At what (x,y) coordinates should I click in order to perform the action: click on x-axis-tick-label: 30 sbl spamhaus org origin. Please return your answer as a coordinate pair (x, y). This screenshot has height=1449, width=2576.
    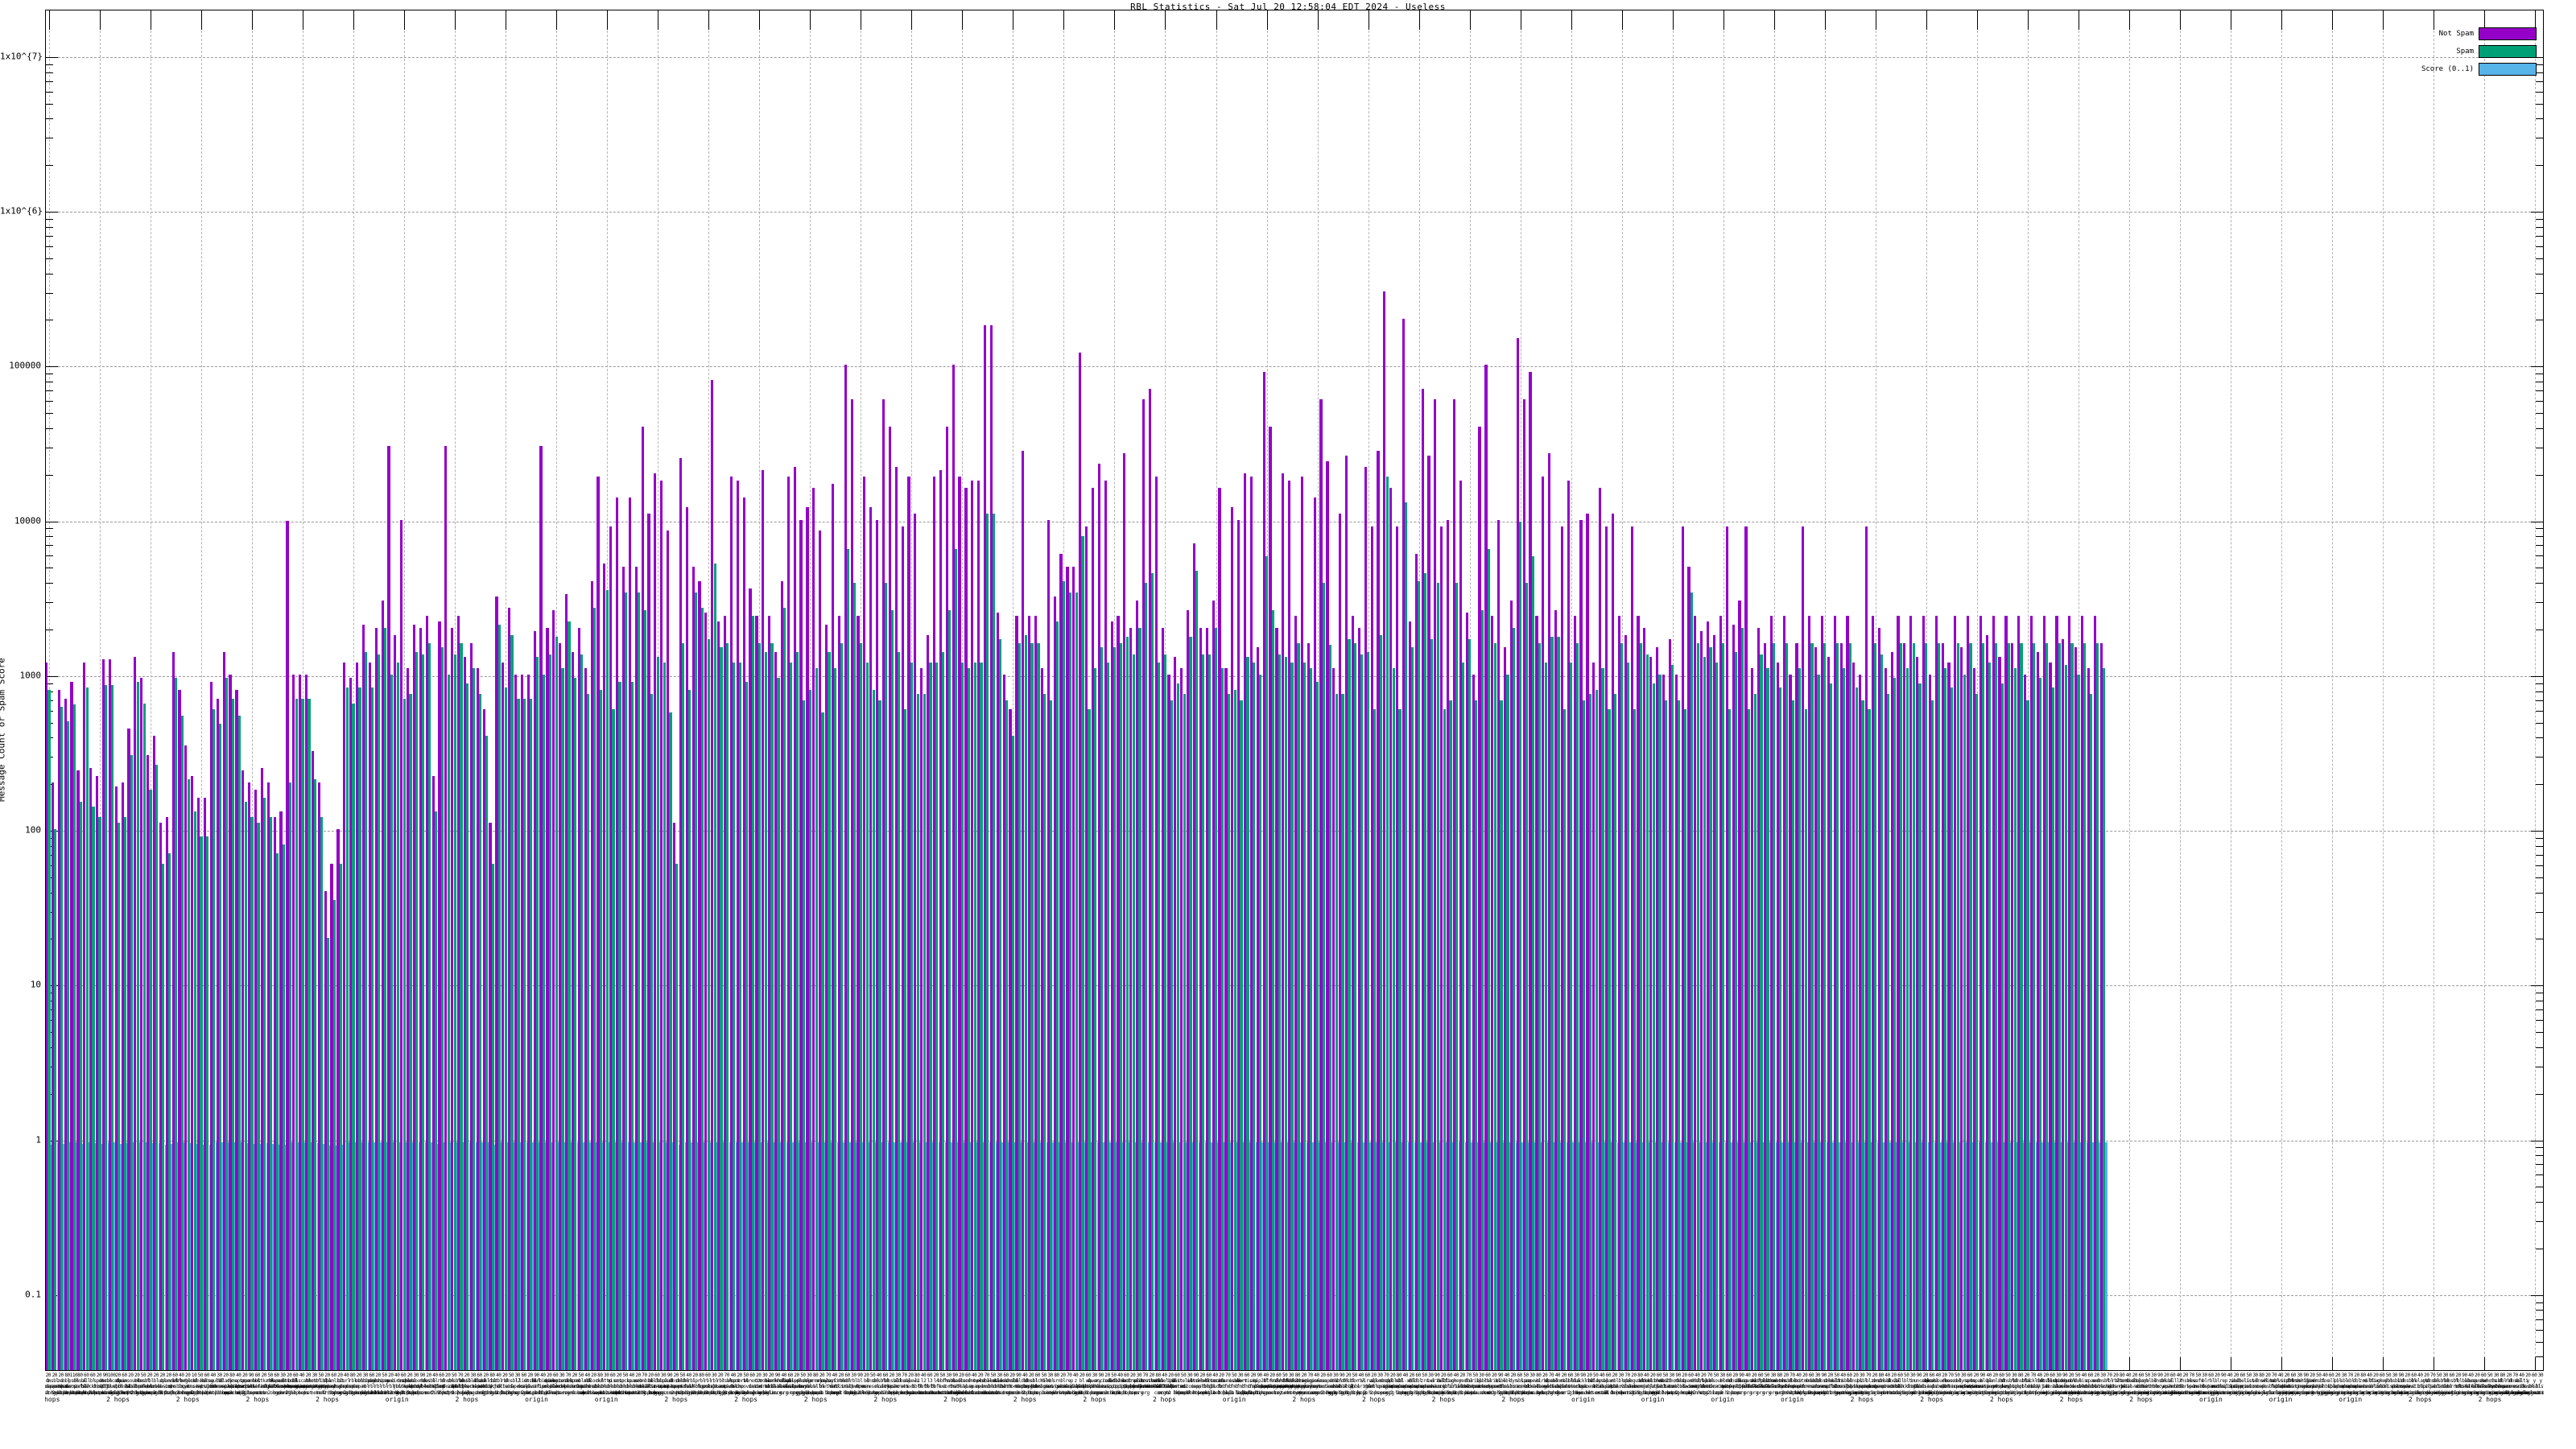
    Looking at the image, I should click on (2344, 1384).